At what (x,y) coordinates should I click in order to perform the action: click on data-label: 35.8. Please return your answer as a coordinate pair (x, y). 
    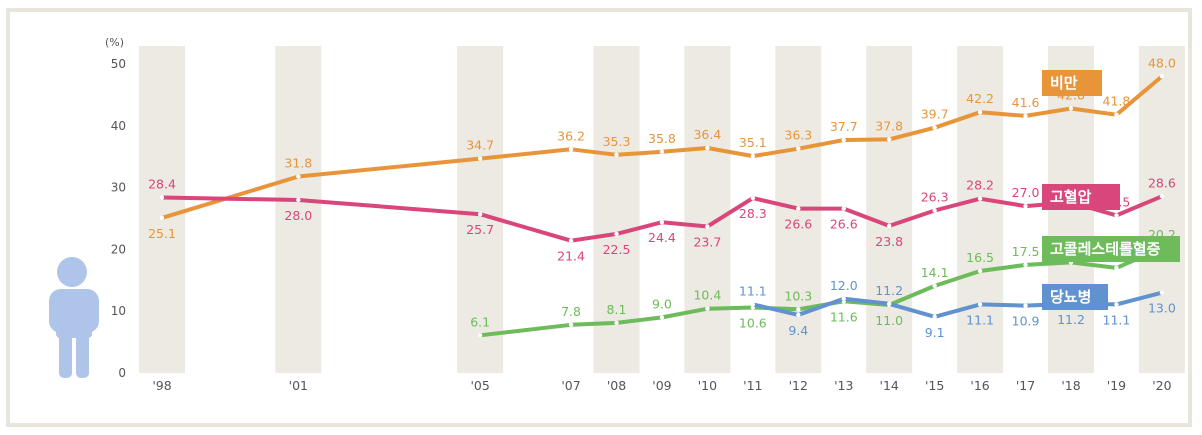
    Looking at the image, I should click on (662, 138).